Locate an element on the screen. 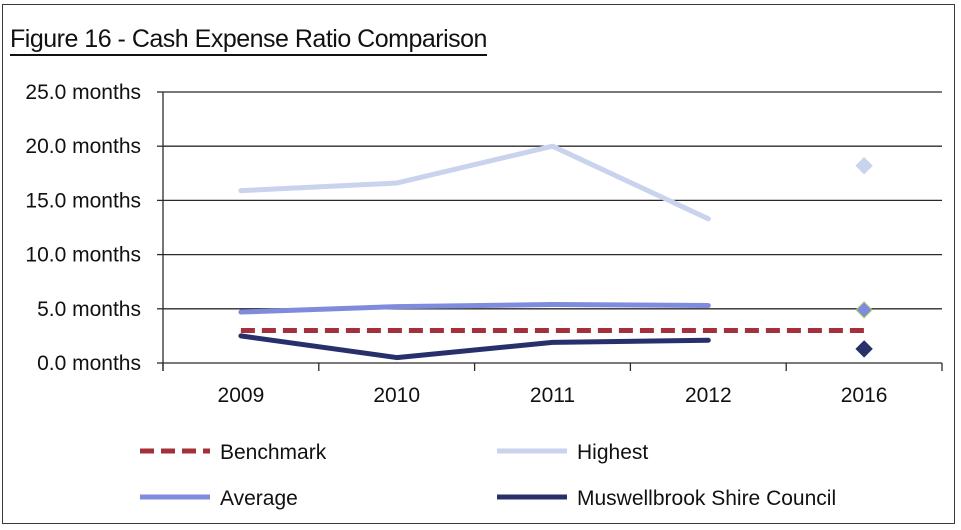 The height and width of the screenshot is (530, 961). x-tick-label: 2012 is located at coordinates (708, 395).